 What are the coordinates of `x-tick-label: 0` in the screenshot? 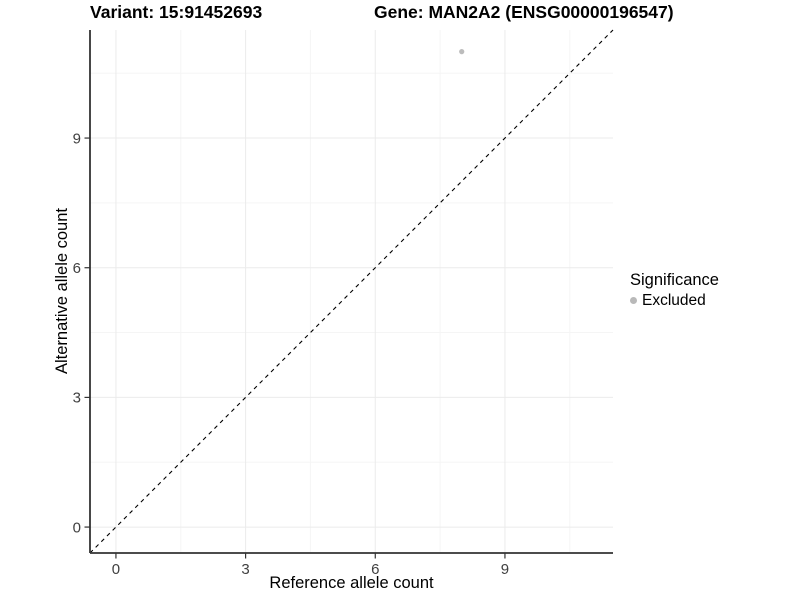 It's located at (116, 569).